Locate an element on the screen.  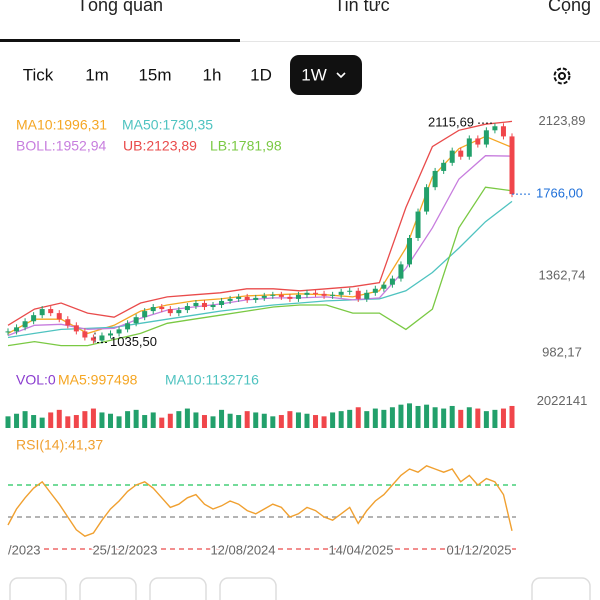
tab-underline is located at coordinates (120, 40).